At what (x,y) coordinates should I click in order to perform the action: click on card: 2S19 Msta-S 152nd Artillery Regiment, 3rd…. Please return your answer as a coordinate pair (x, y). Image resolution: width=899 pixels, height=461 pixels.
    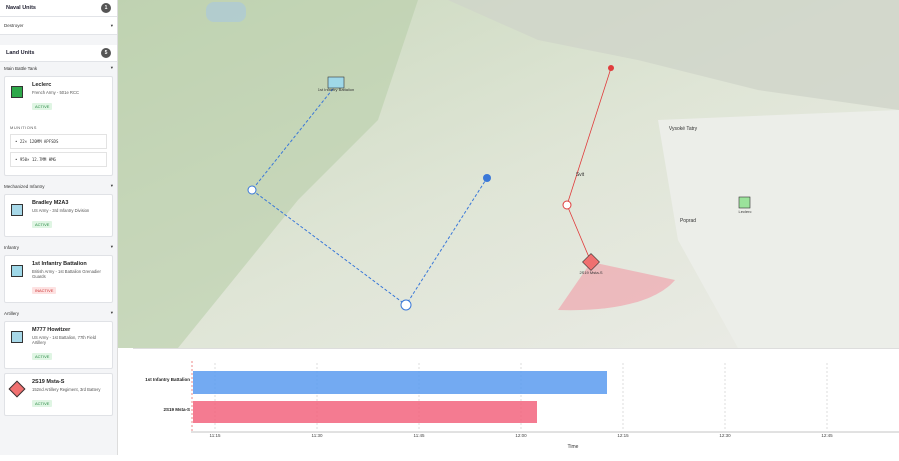
    Looking at the image, I should click on (58, 394).